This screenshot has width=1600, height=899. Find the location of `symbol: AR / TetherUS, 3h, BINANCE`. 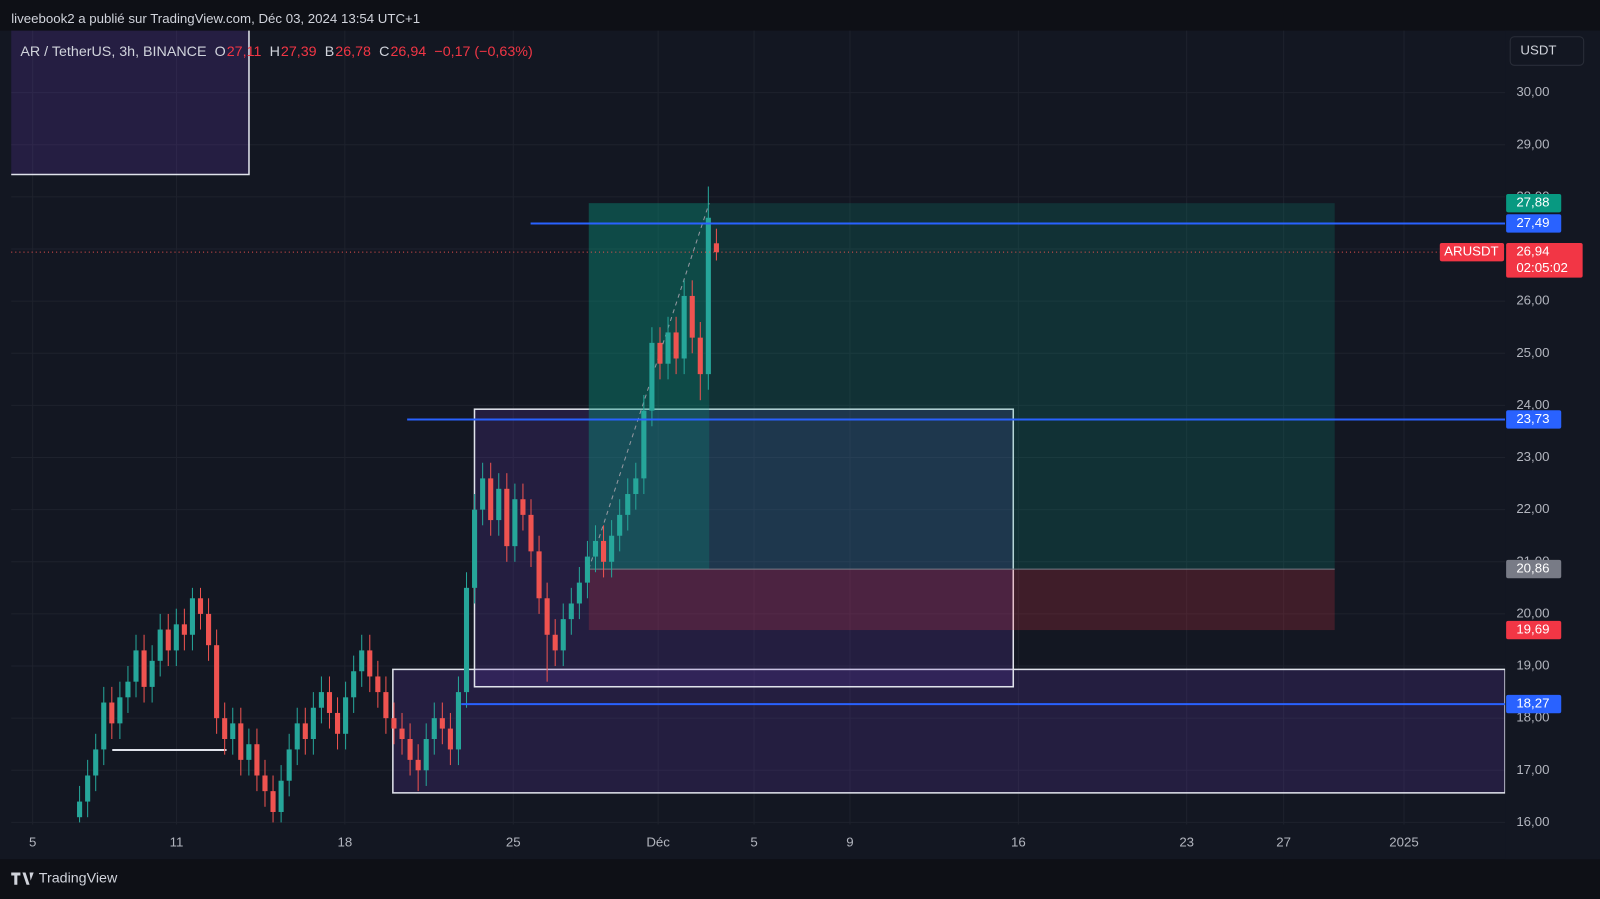

symbol: AR / TetherUS, 3h, BINANCE is located at coordinates (113, 52).